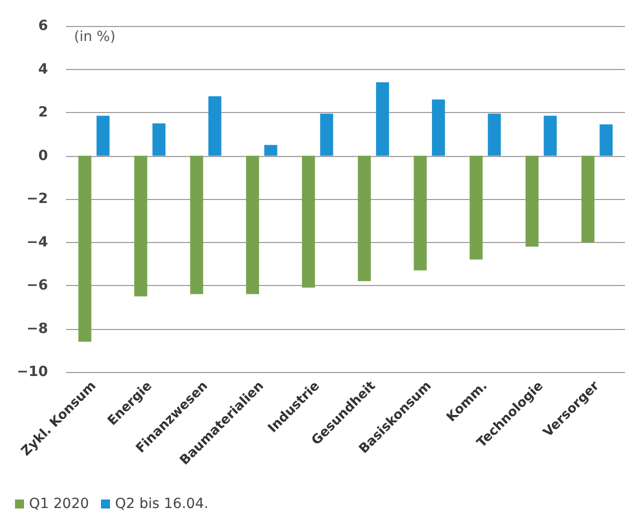  What do you see at coordinates (43, 156) in the screenshot?
I see `y-tick-label: 0` at bounding box center [43, 156].